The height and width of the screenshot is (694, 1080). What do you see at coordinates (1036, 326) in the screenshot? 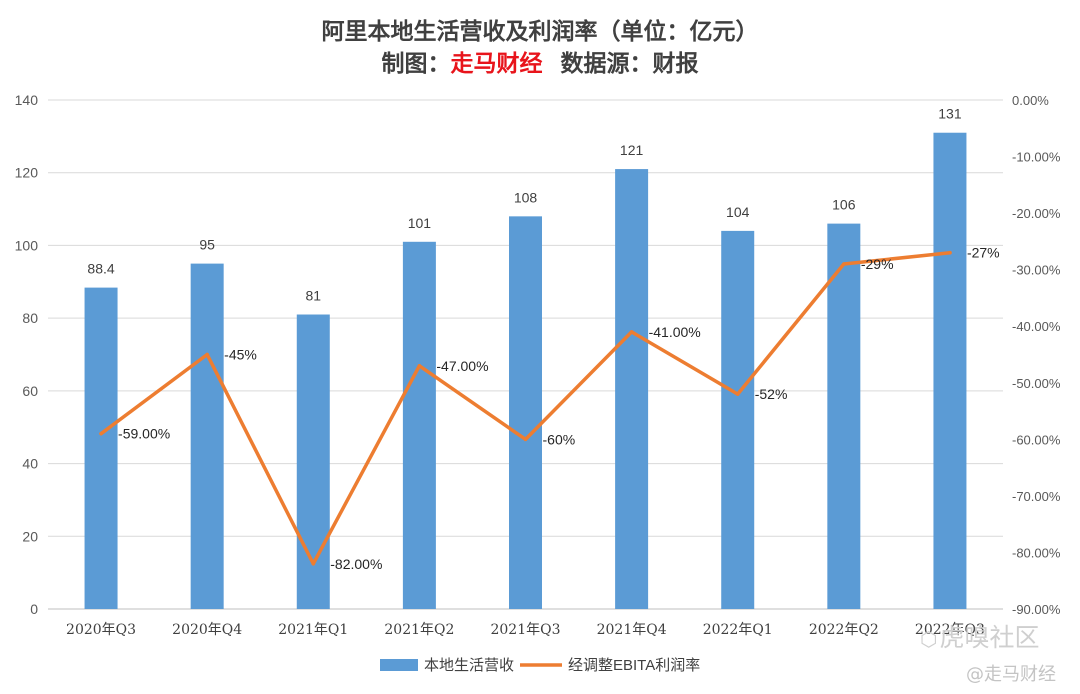
I see `right-axis-tick-label: -40.00%` at bounding box center [1036, 326].